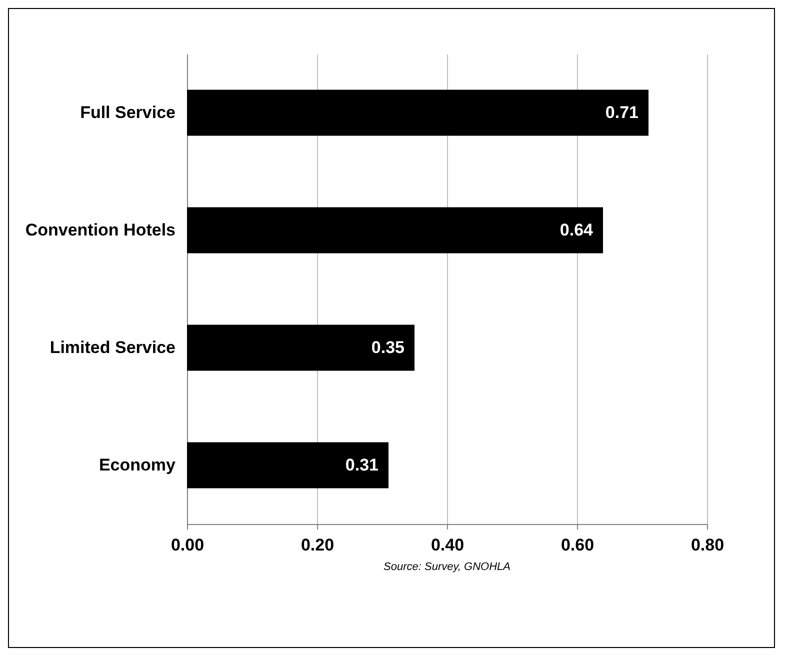  I want to click on x-tick-label: 0.60, so click(577, 545).